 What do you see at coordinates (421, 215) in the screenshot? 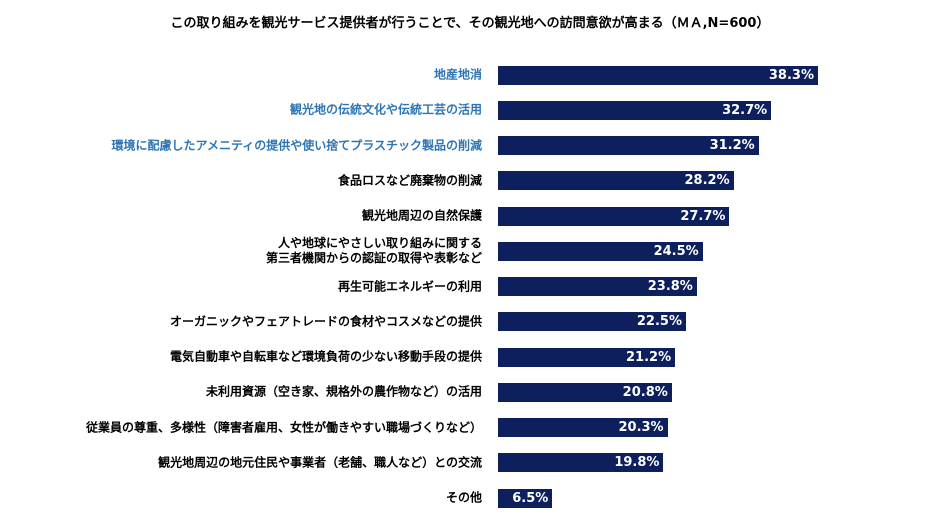
I see `category-label: 観光地周辺の自然保護` at bounding box center [421, 215].